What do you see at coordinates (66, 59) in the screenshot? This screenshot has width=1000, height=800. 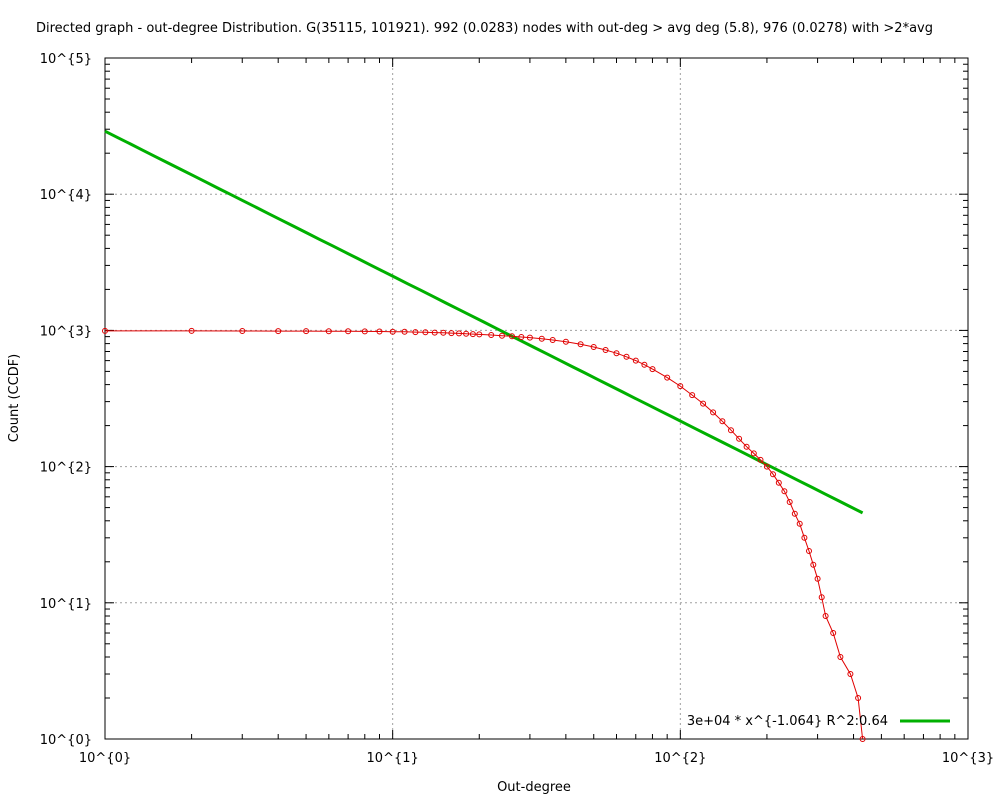 I see `y-tick-label: 10^{5}` at bounding box center [66, 59].